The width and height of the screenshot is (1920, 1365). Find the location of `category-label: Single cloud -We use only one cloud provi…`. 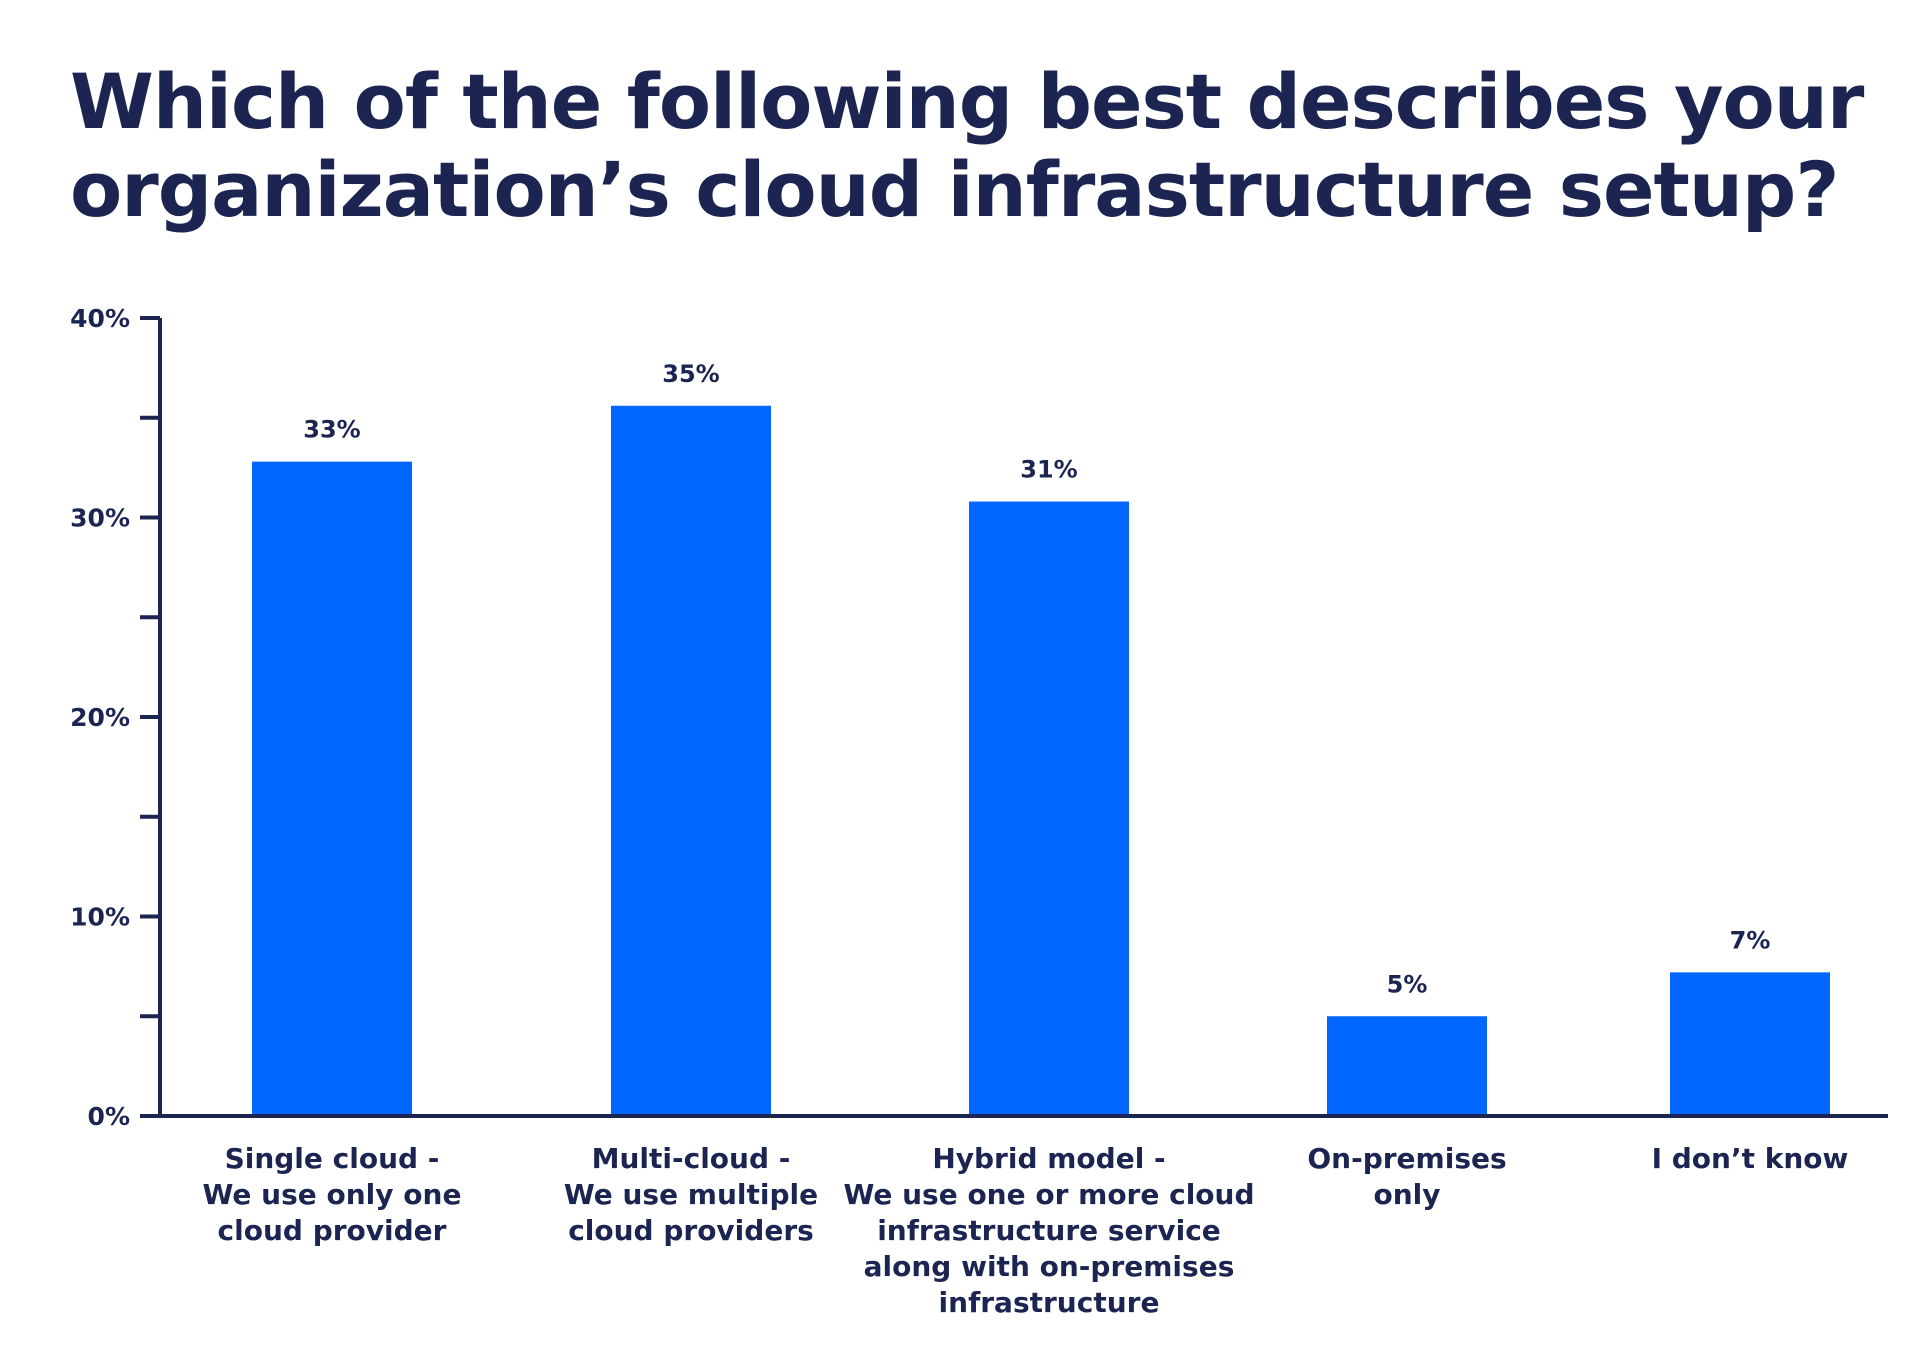

category-label: Single cloud -We use only one cloud provi… is located at coordinates (332, 1194).